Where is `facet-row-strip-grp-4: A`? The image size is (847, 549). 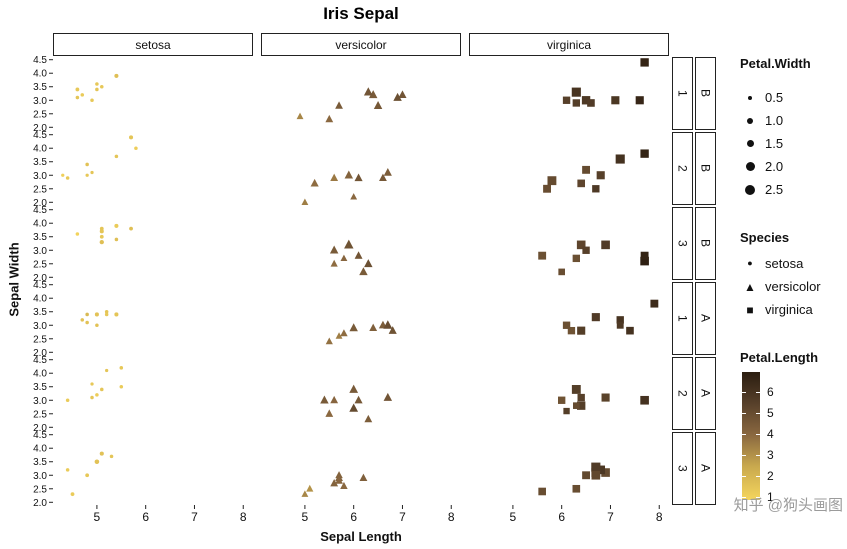 facet-row-strip-grp-4: A is located at coordinates (705, 318).